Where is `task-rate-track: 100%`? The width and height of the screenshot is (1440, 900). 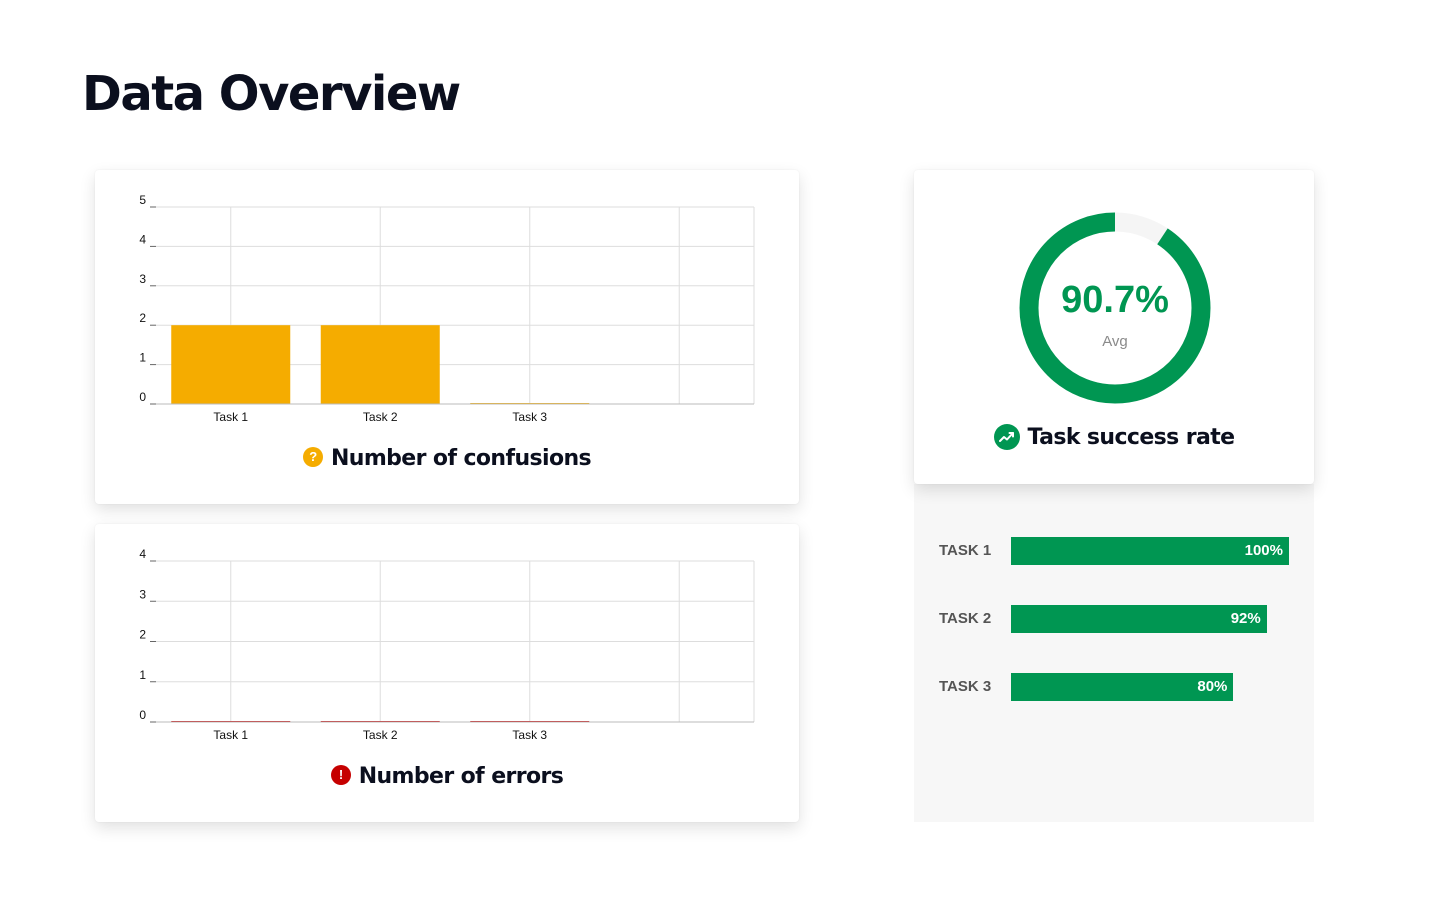
task-rate-track: 100% is located at coordinates (1150, 551).